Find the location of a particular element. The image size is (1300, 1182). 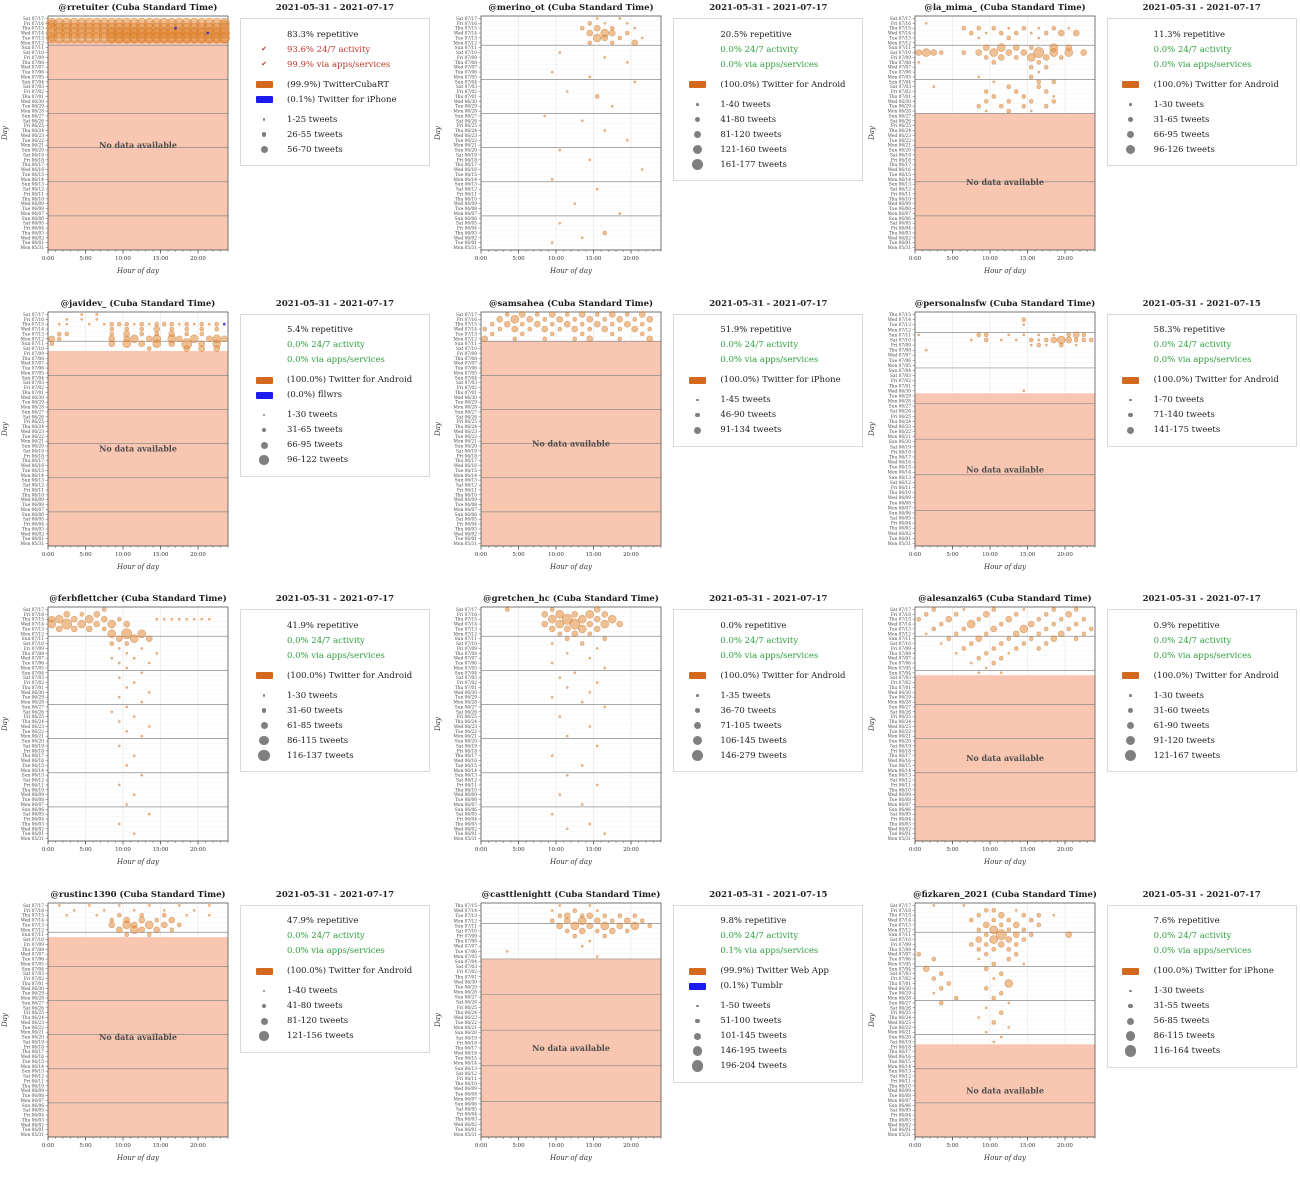

y-axis-day-tick: Thu 06/24 is located at coordinates (466, 1012).